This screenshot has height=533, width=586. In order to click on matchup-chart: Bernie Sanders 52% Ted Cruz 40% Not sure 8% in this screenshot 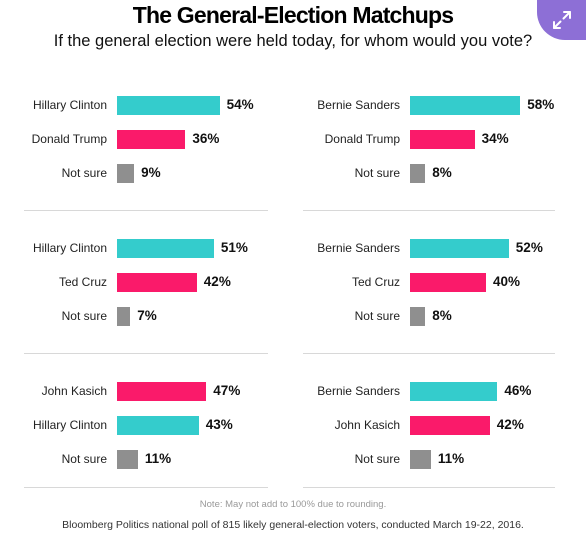, I will do `click(423, 288)`.